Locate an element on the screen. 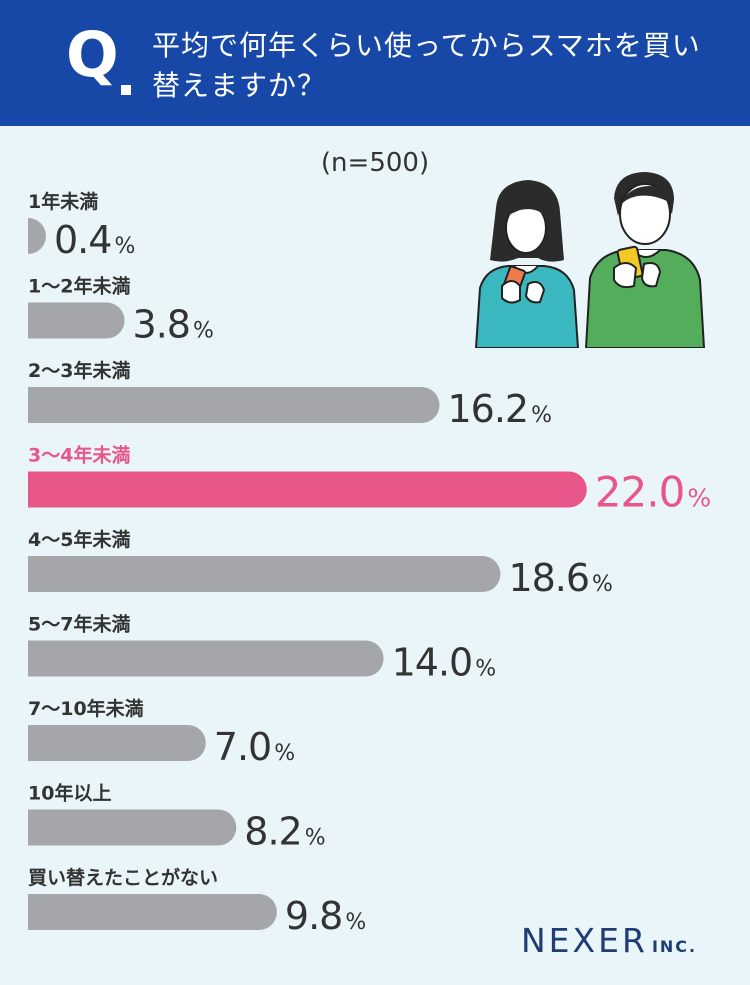 The height and width of the screenshot is (985, 750). logo-suffix: INC. is located at coordinates (674, 946).